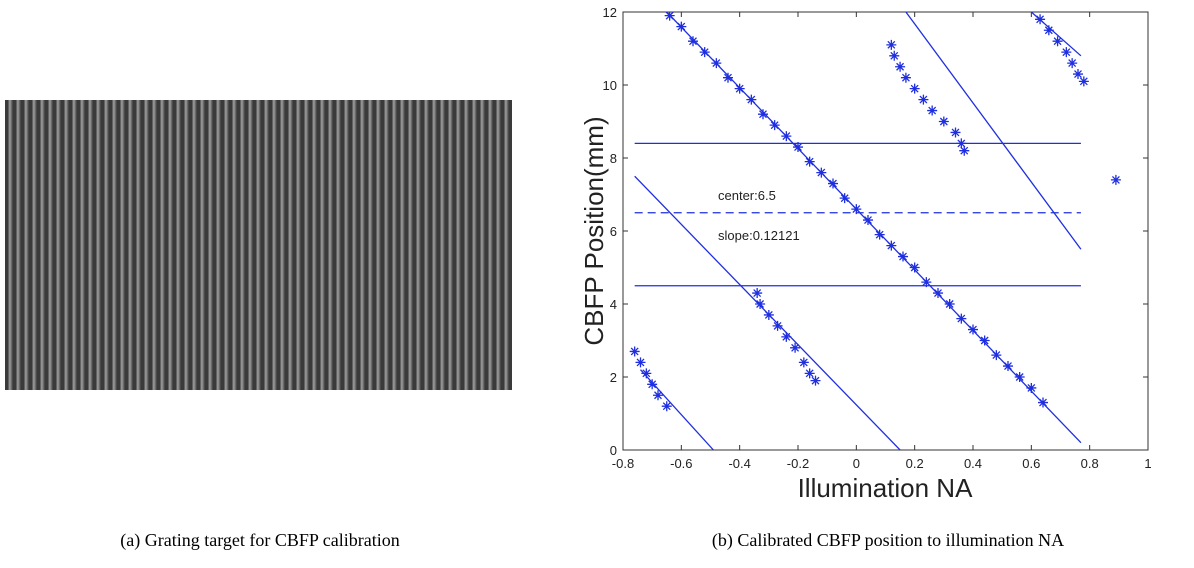  What do you see at coordinates (613, 158) in the screenshot?
I see `y-tick-label: 8` at bounding box center [613, 158].